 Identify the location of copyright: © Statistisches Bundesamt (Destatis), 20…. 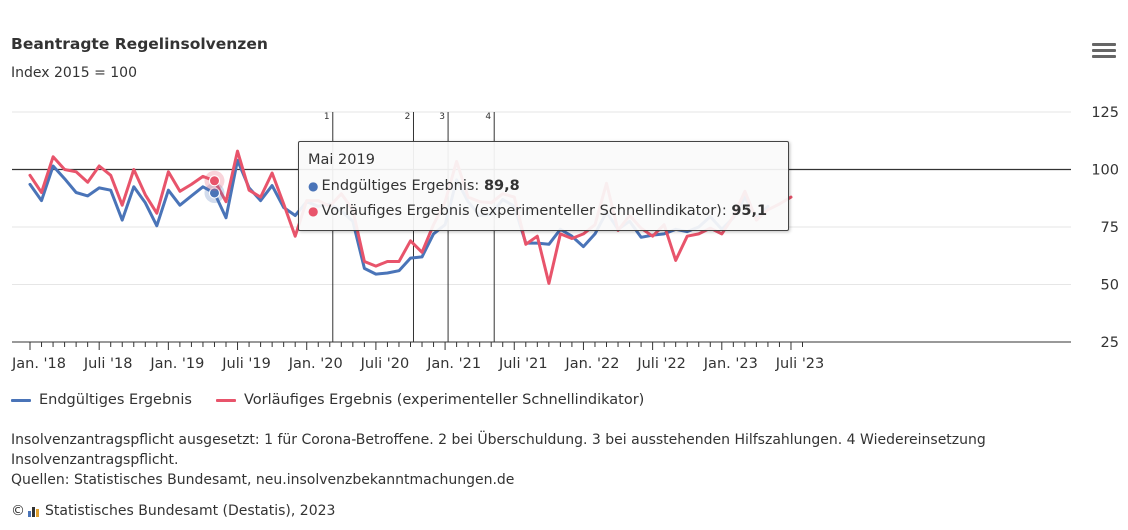
(173, 511).